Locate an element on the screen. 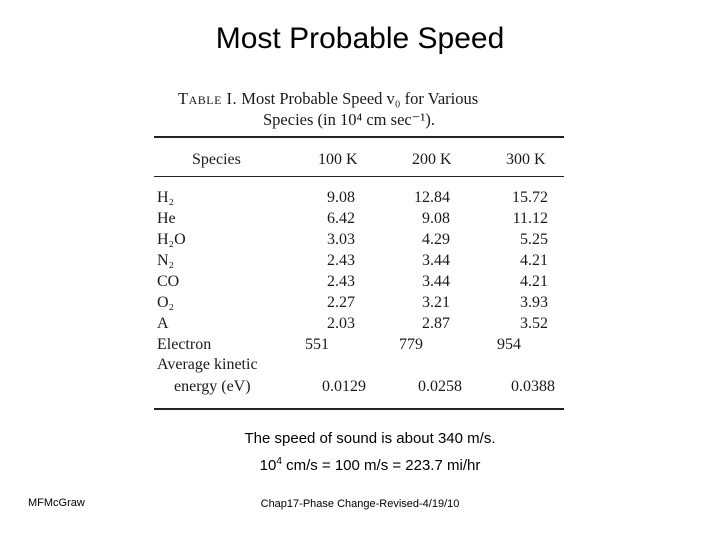 This screenshot has height=540, width=720. slide-title: Most Probable Speed is located at coordinates (360, 38).